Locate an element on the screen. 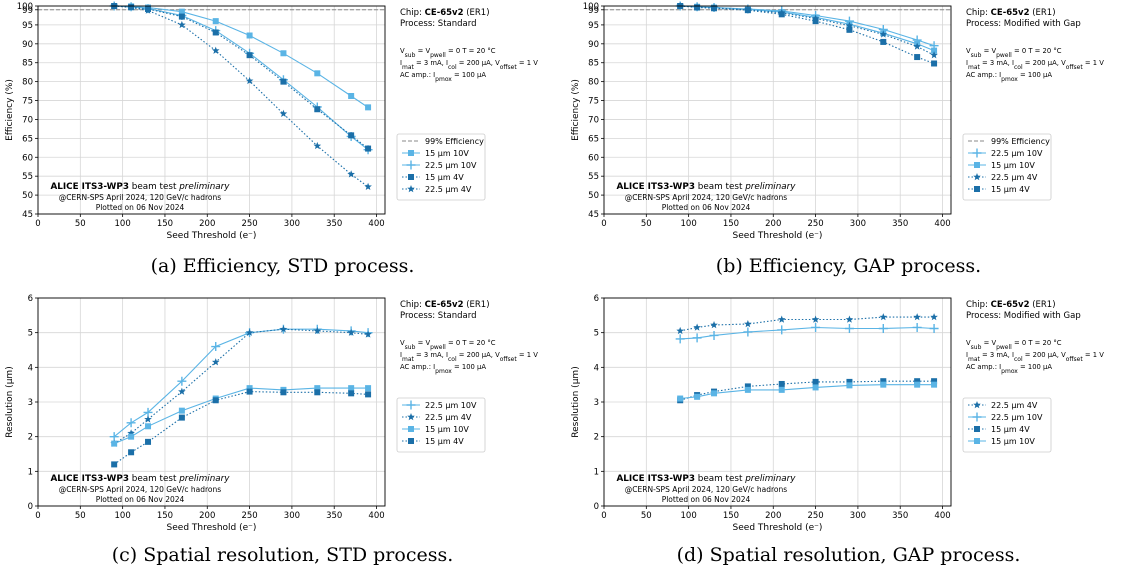 The image size is (1131, 583). legend-box is located at coordinates (441, 425).